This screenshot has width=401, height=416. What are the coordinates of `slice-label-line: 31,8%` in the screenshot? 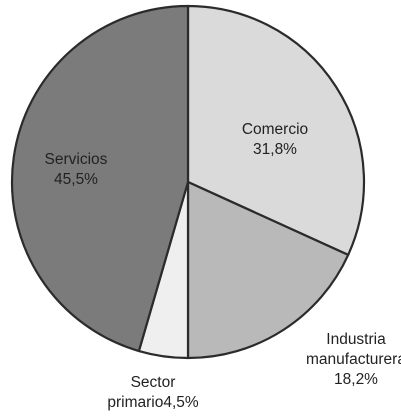 It's located at (275, 149).